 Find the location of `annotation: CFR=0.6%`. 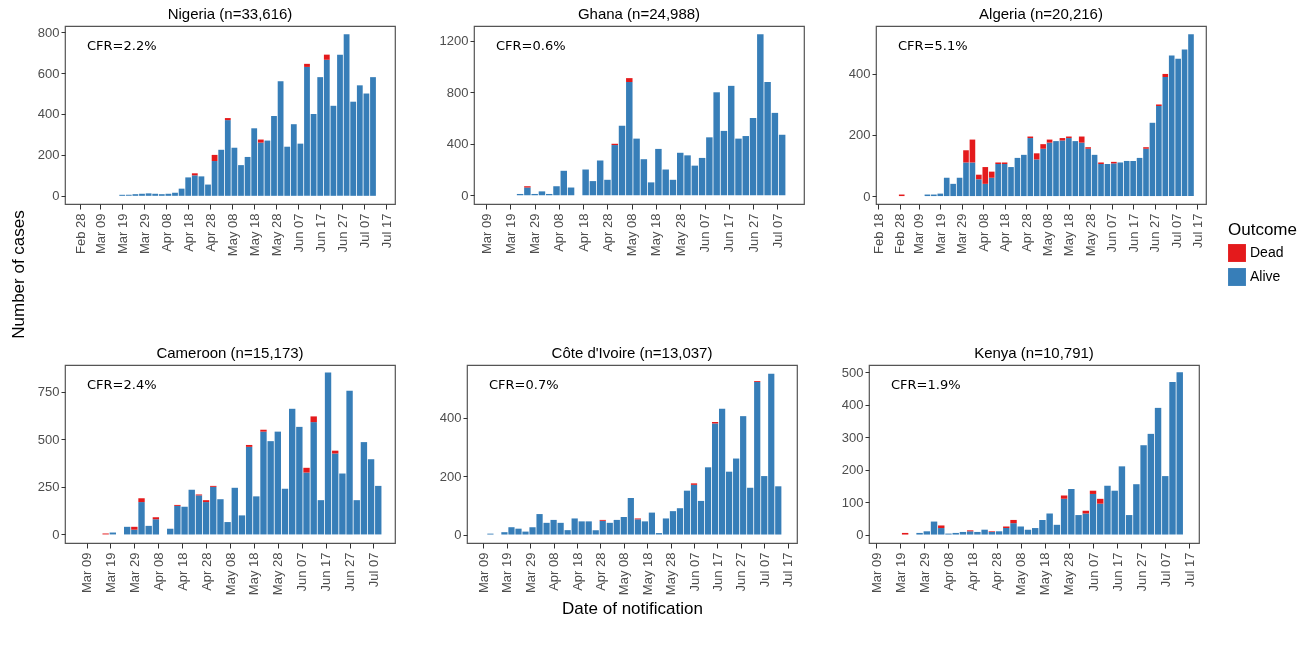

annotation: CFR=0.6% is located at coordinates (531, 45).